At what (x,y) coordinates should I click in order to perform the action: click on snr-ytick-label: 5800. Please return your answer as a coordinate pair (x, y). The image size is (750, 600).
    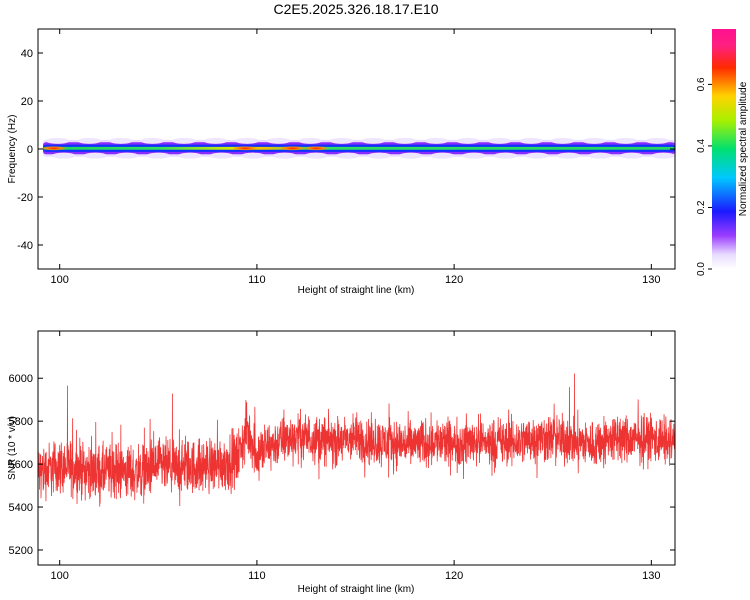
    Looking at the image, I should click on (21, 422).